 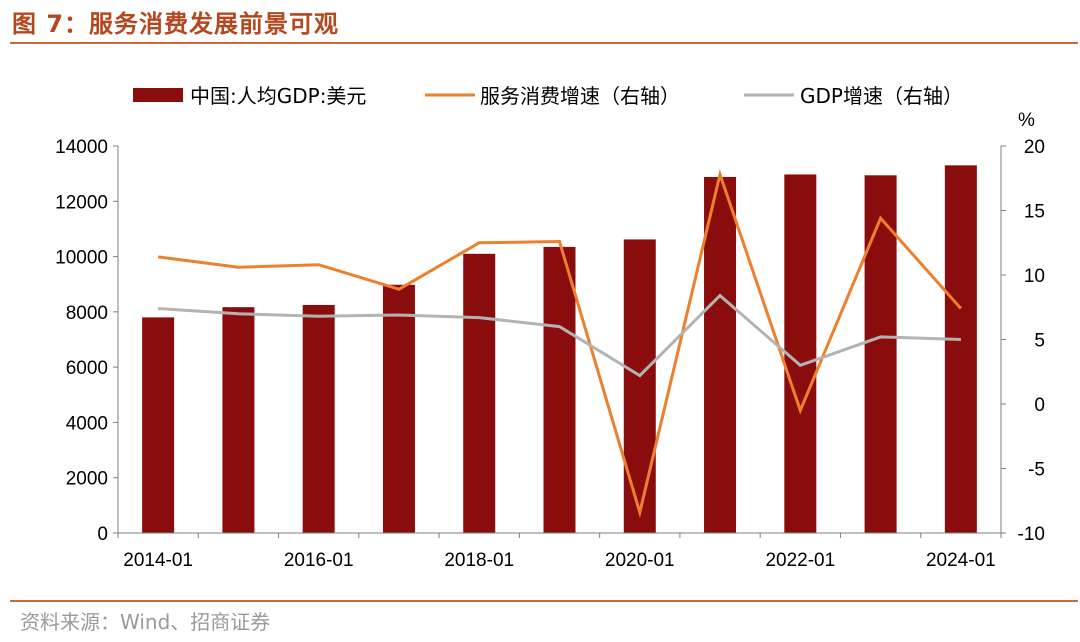 I want to click on legend: 中国:人均GDP:美元 服务消费增速（右轴） GDP增速（右轴）, so click(x=548, y=96).